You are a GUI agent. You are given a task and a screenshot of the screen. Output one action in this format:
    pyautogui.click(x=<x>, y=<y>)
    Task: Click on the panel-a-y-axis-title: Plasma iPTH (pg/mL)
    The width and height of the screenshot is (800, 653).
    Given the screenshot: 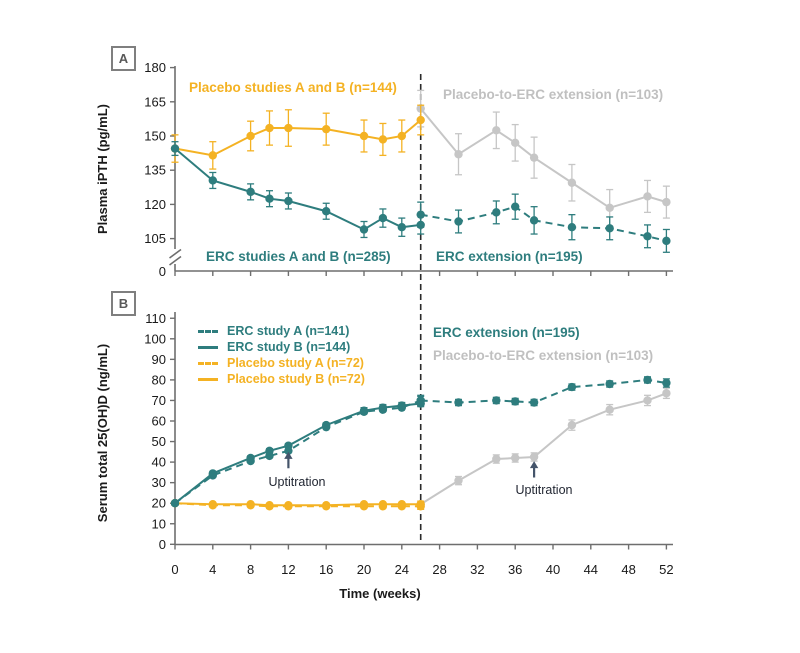 What is the action you would take?
    pyautogui.click(x=102, y=169)
    